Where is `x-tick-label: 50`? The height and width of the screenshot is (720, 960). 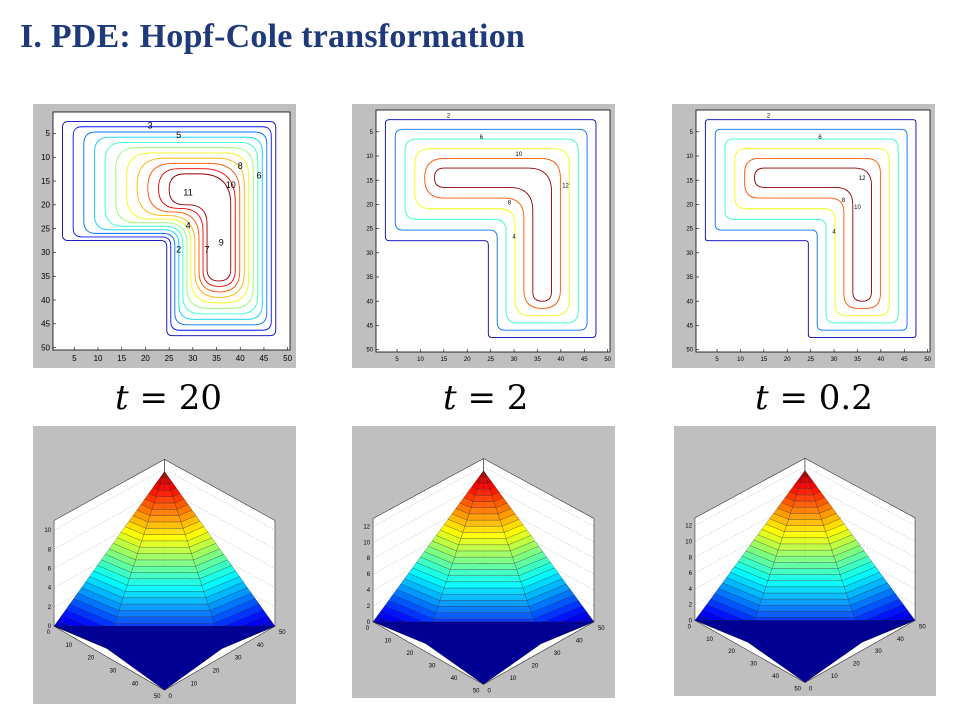 x-tick-label: 50 is located at coordinates (927, 360).